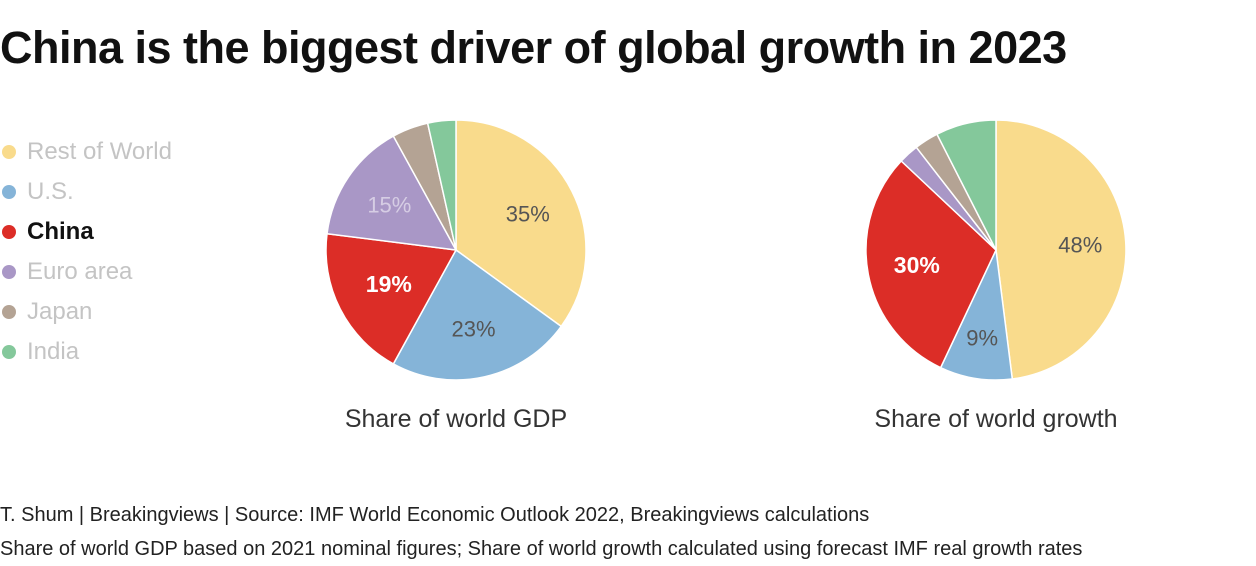 This screenshot has width=1256, height=566. Describe the element at coordinates (474, 329) in the screenshot. I see `pie-label-u-s: 23%` at that location.